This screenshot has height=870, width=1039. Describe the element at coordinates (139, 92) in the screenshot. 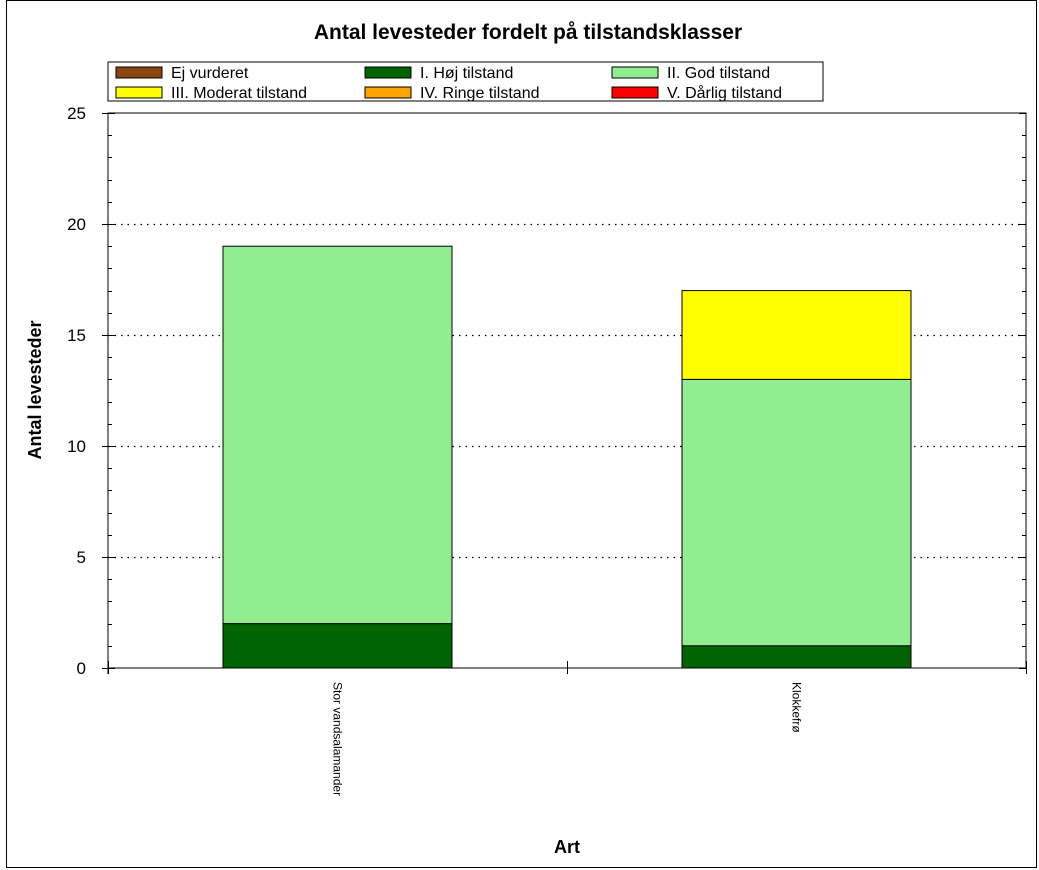

I see `legend-swatch-iii-moderat-tilstand` at that location.